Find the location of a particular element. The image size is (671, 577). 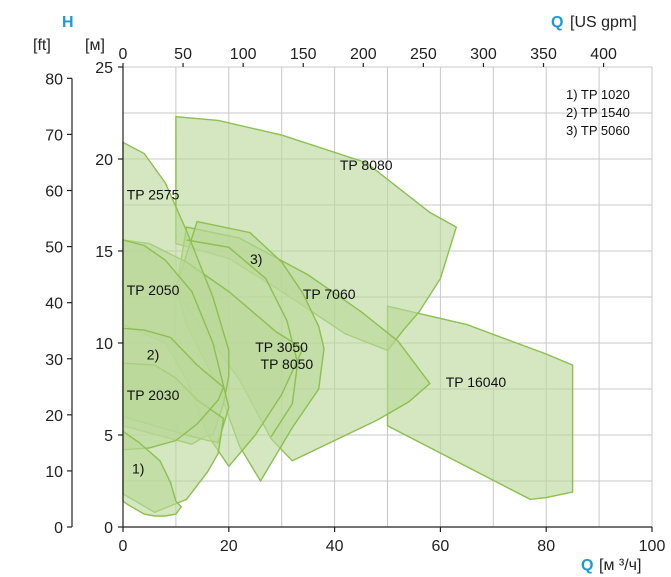

top-x-tick-label: 0 is located at coordinates (123, 54).